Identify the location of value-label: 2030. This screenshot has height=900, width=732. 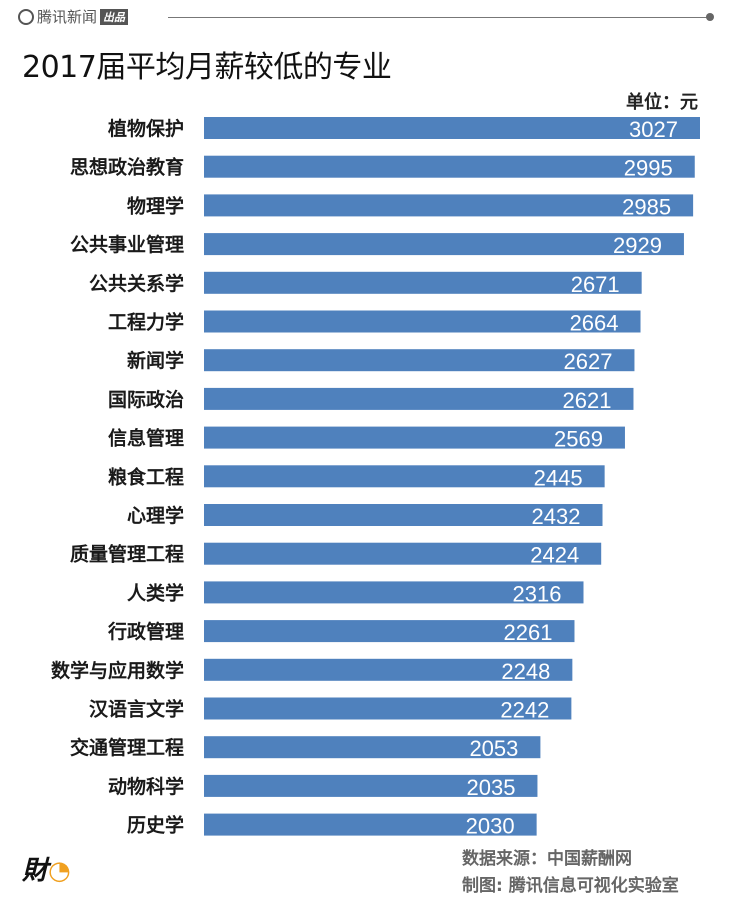
(490, 826).